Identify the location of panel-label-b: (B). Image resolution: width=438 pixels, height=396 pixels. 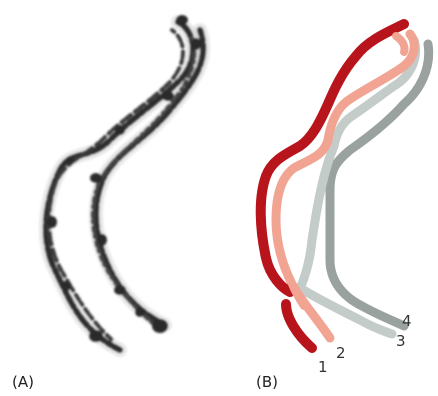
(267, 382).